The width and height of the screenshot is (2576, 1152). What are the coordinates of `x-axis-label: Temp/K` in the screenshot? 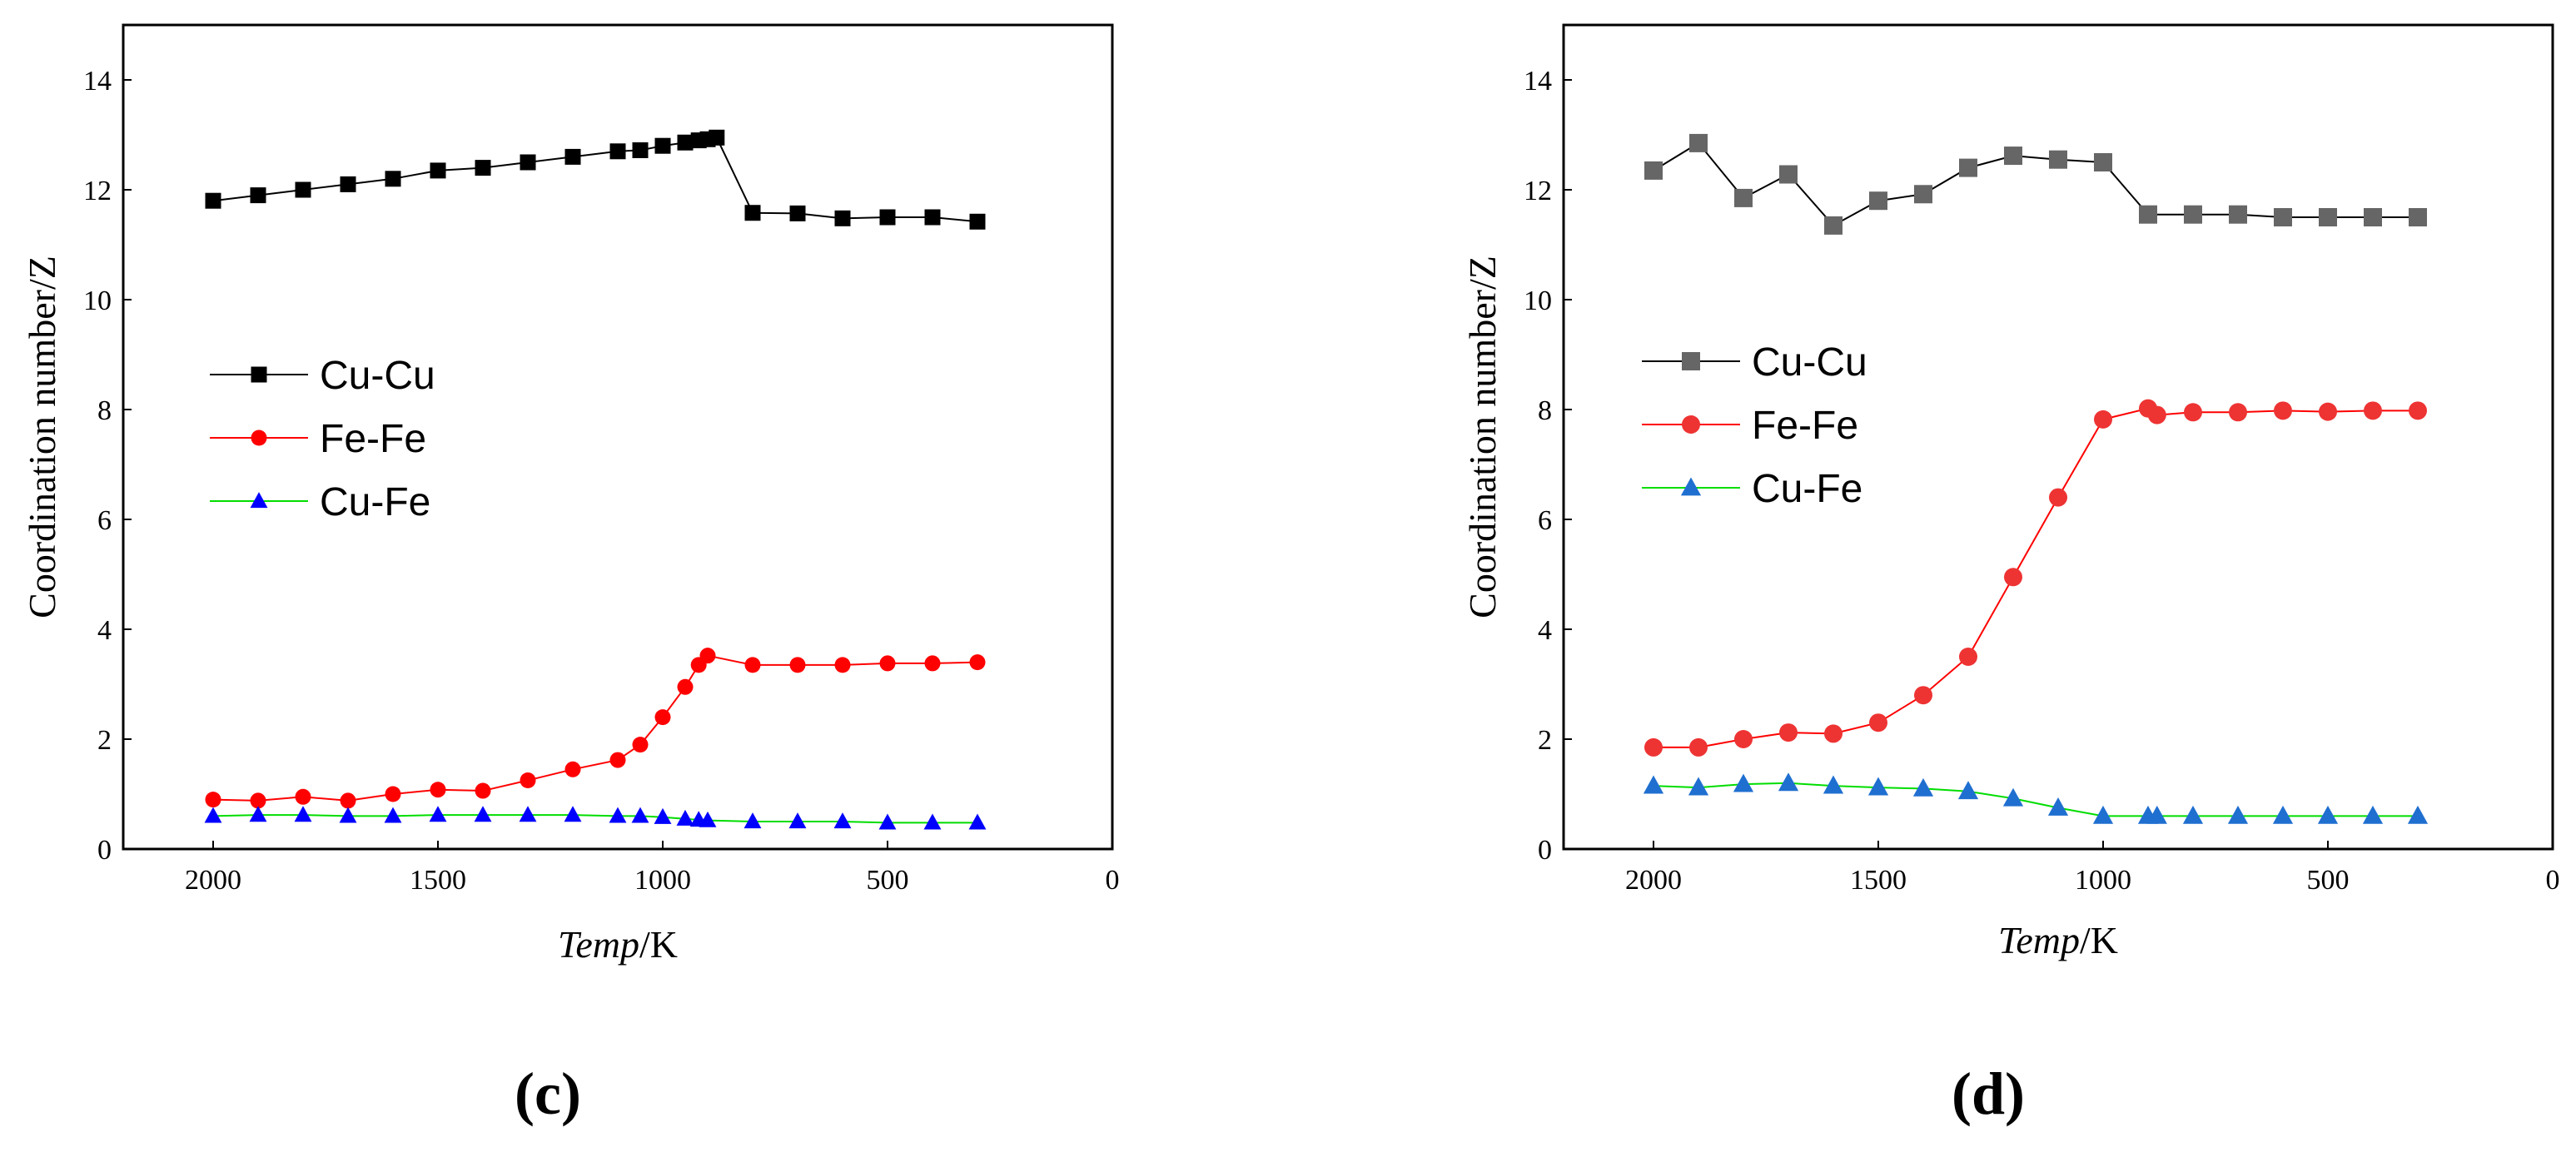 It's located at (618, 944).